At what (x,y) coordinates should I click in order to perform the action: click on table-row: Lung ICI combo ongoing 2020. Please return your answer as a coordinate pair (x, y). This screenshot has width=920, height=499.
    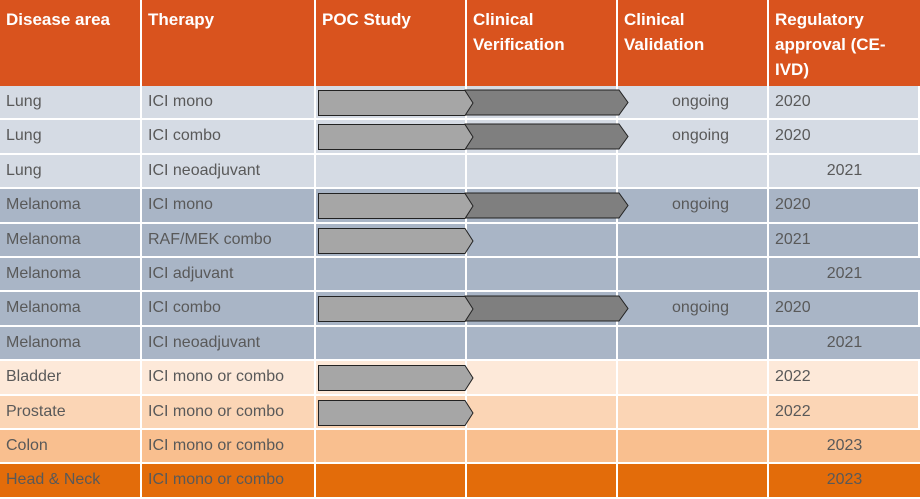
    Looking at the image, I should click on (460, 137).